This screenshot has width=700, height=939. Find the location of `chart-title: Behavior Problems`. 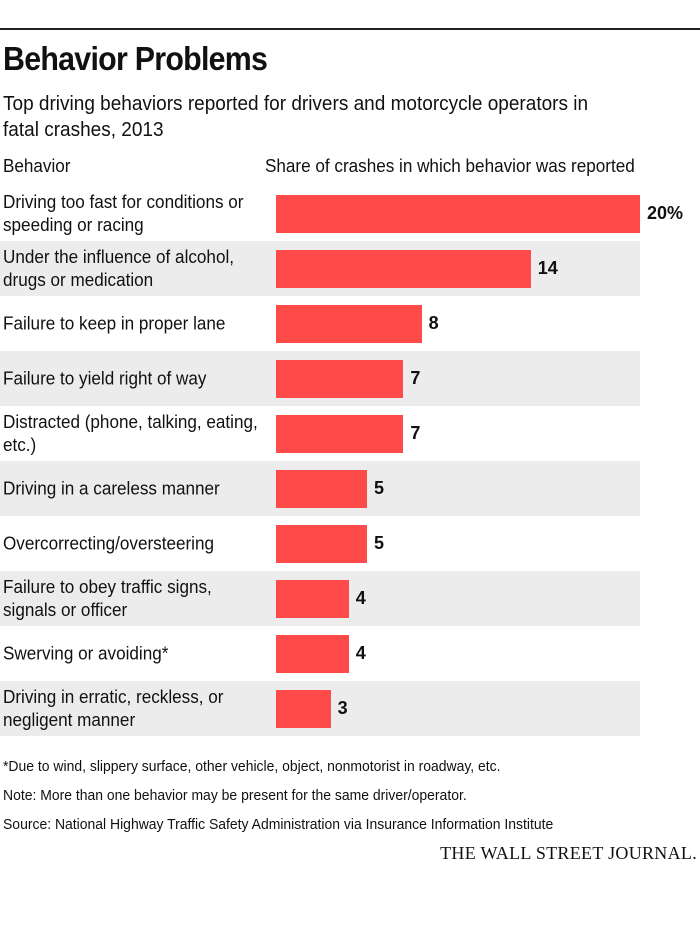

chart-title: Behavior Problems is located at coordinates (135, 58).